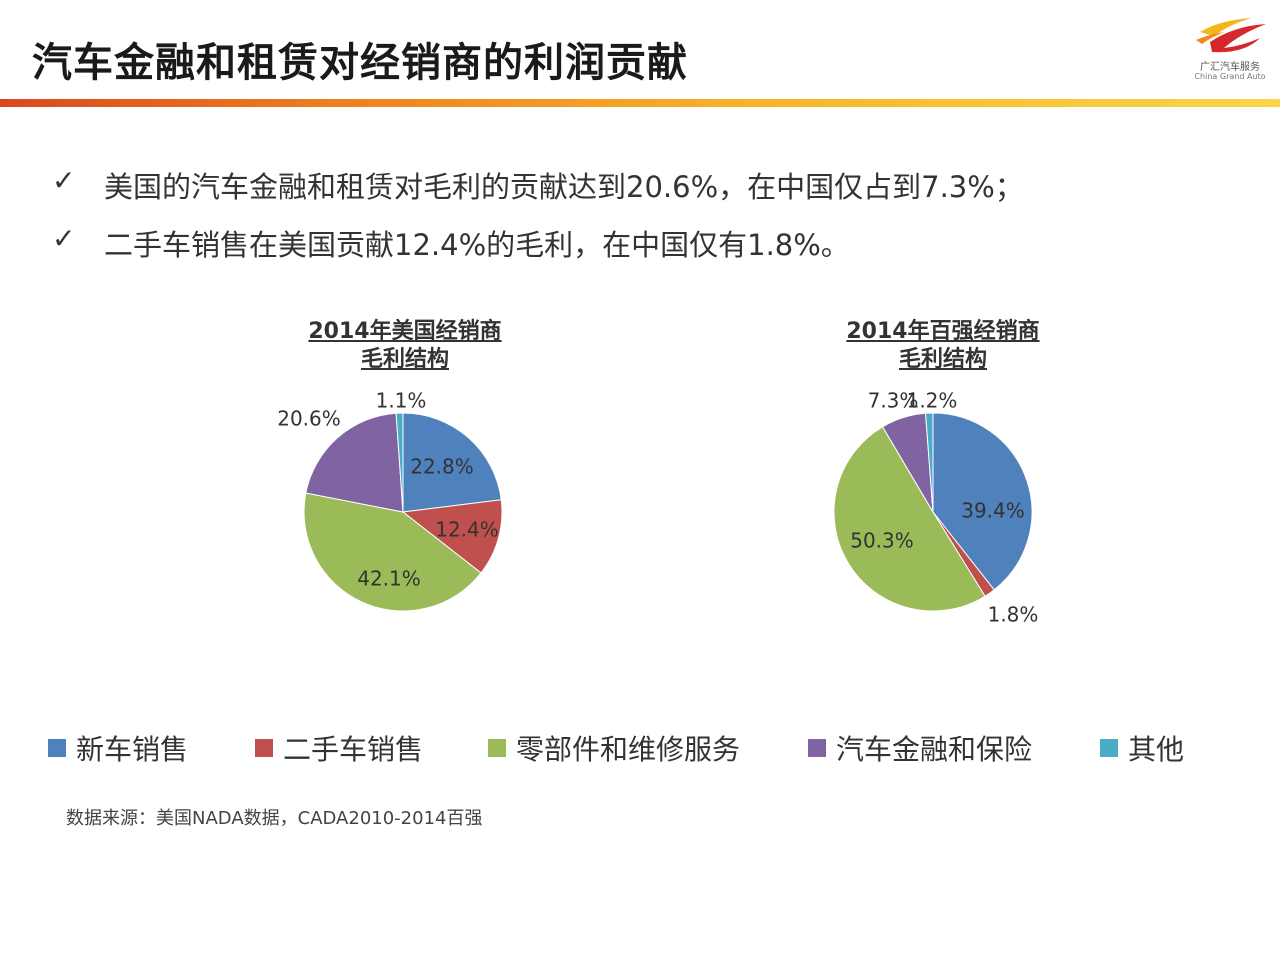  What do you see at coordinates (360, 63) in the screenshot?
I see `slide-title: 汽车金融和租赁对经销商的利润贡献` at bounding box center [360, 63].